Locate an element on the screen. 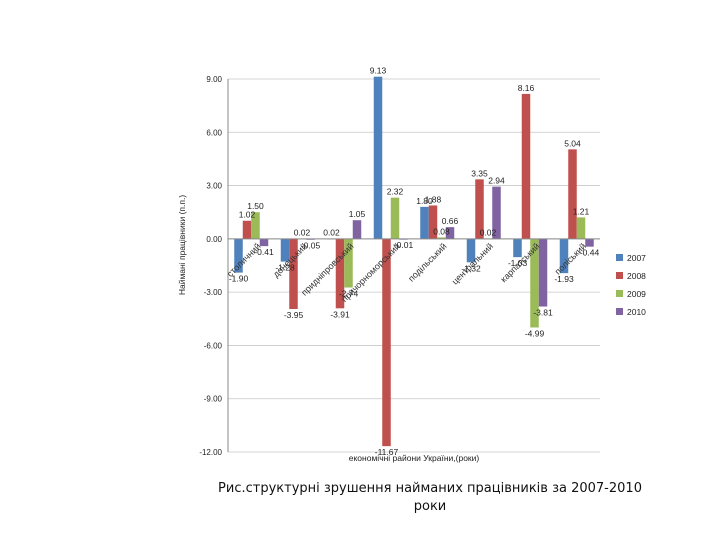 The height and width of the screenshot is (540, 720). y-tick-label: 6.00 is located at coordinates (214, 132).